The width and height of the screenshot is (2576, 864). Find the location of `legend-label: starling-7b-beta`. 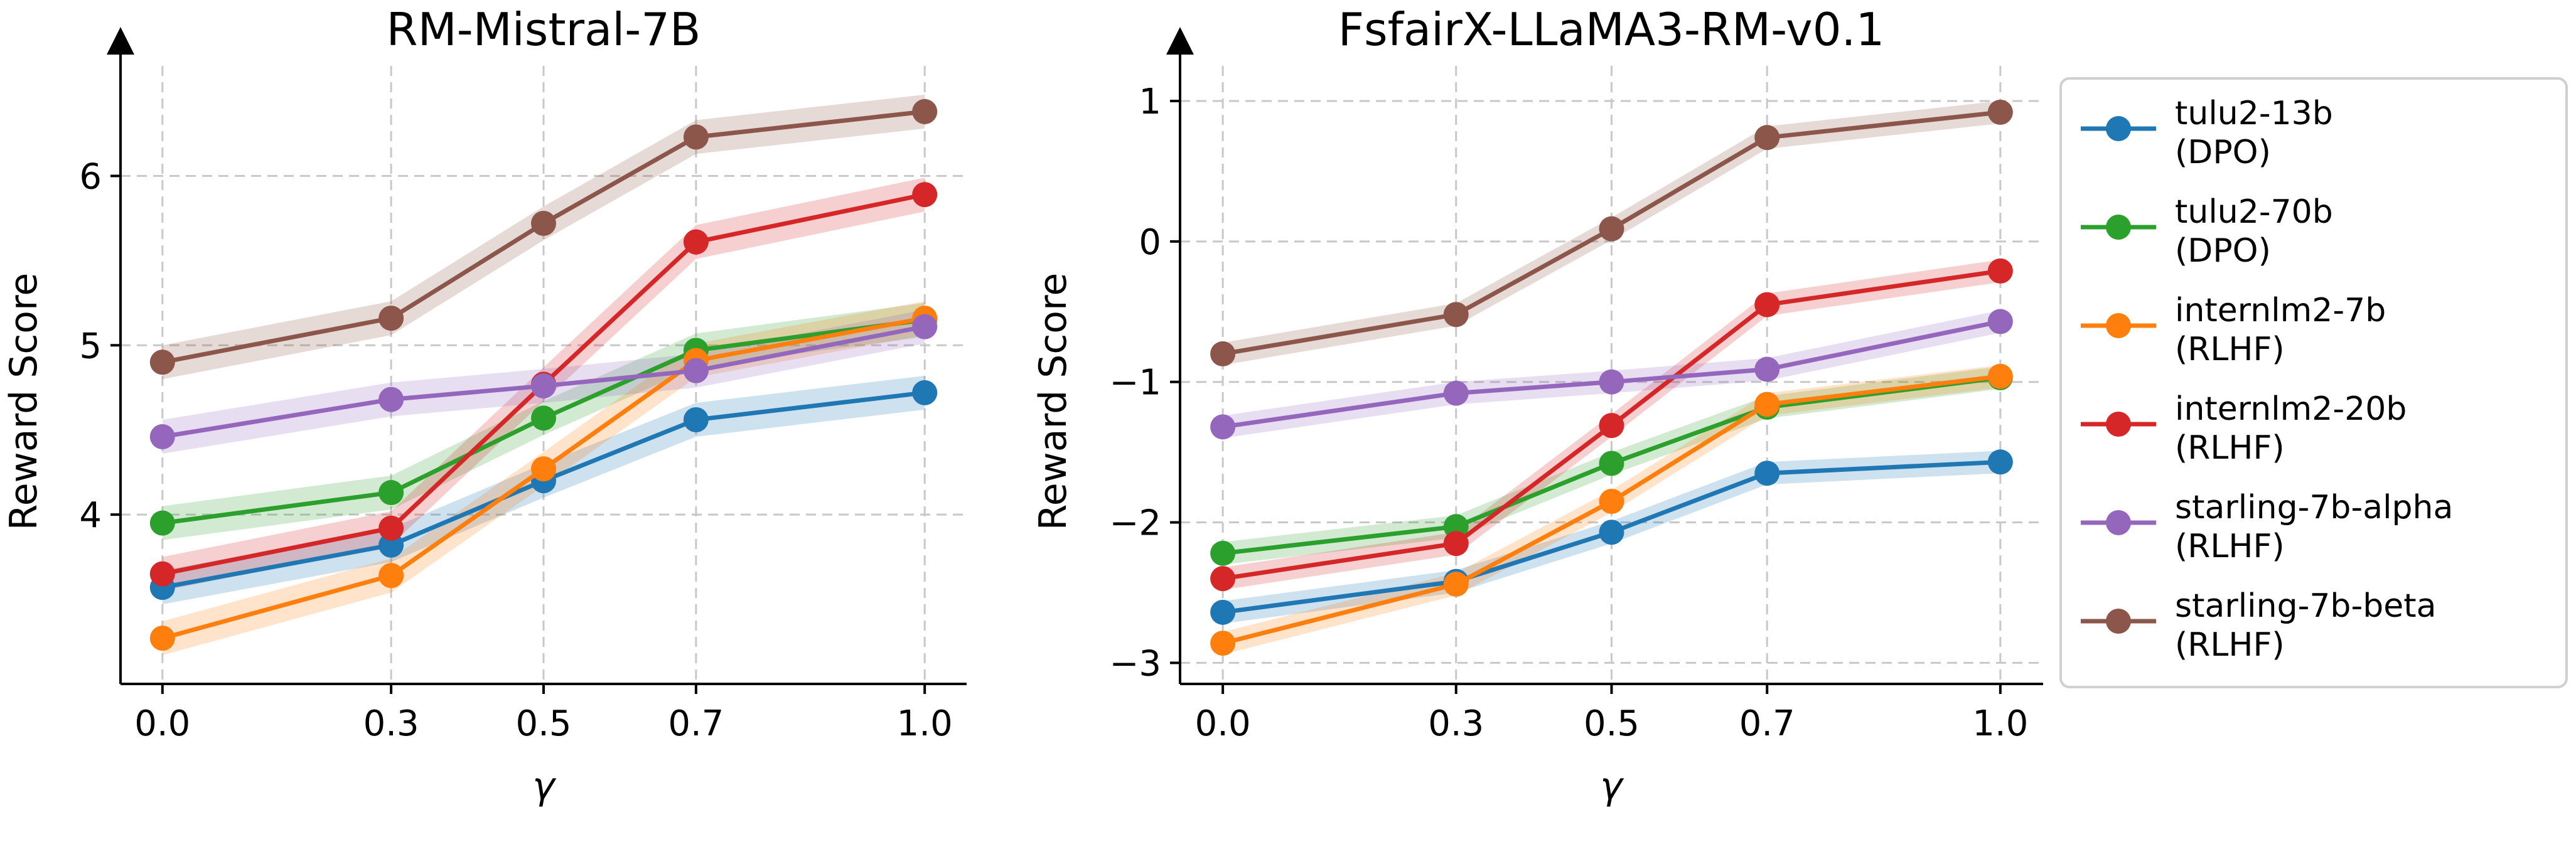

legend-label: starling-7b-beta is located at coordinates (2305, 606).